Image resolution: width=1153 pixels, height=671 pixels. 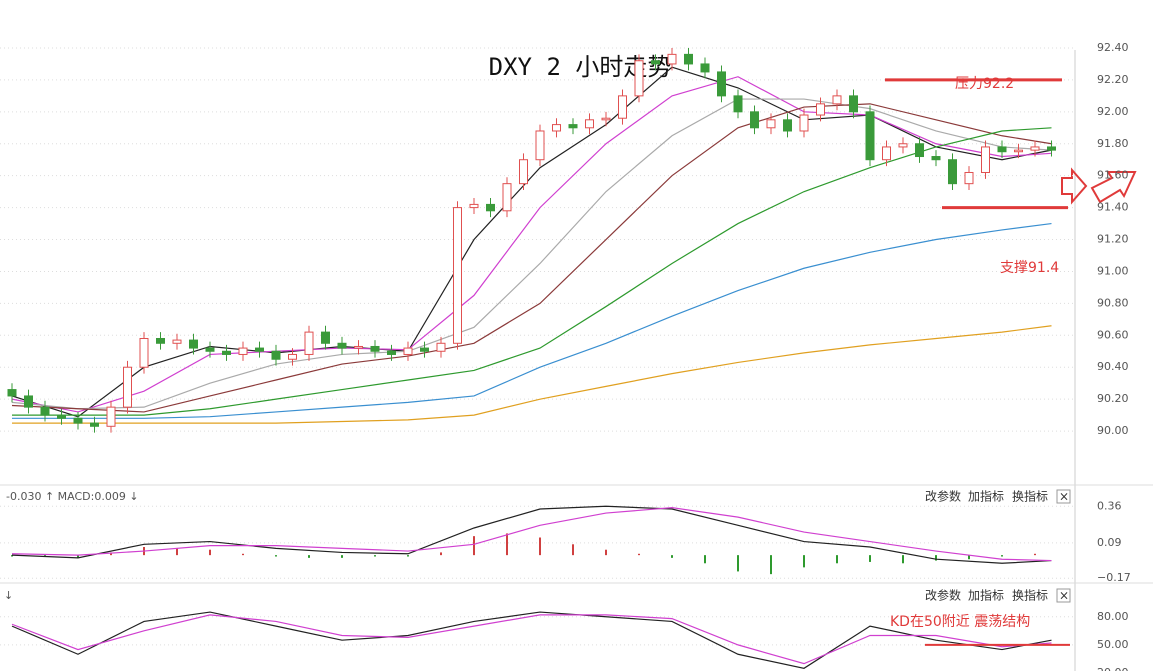 I want to click on y-tick-label: 90.80, so click(x=1113, y=302).